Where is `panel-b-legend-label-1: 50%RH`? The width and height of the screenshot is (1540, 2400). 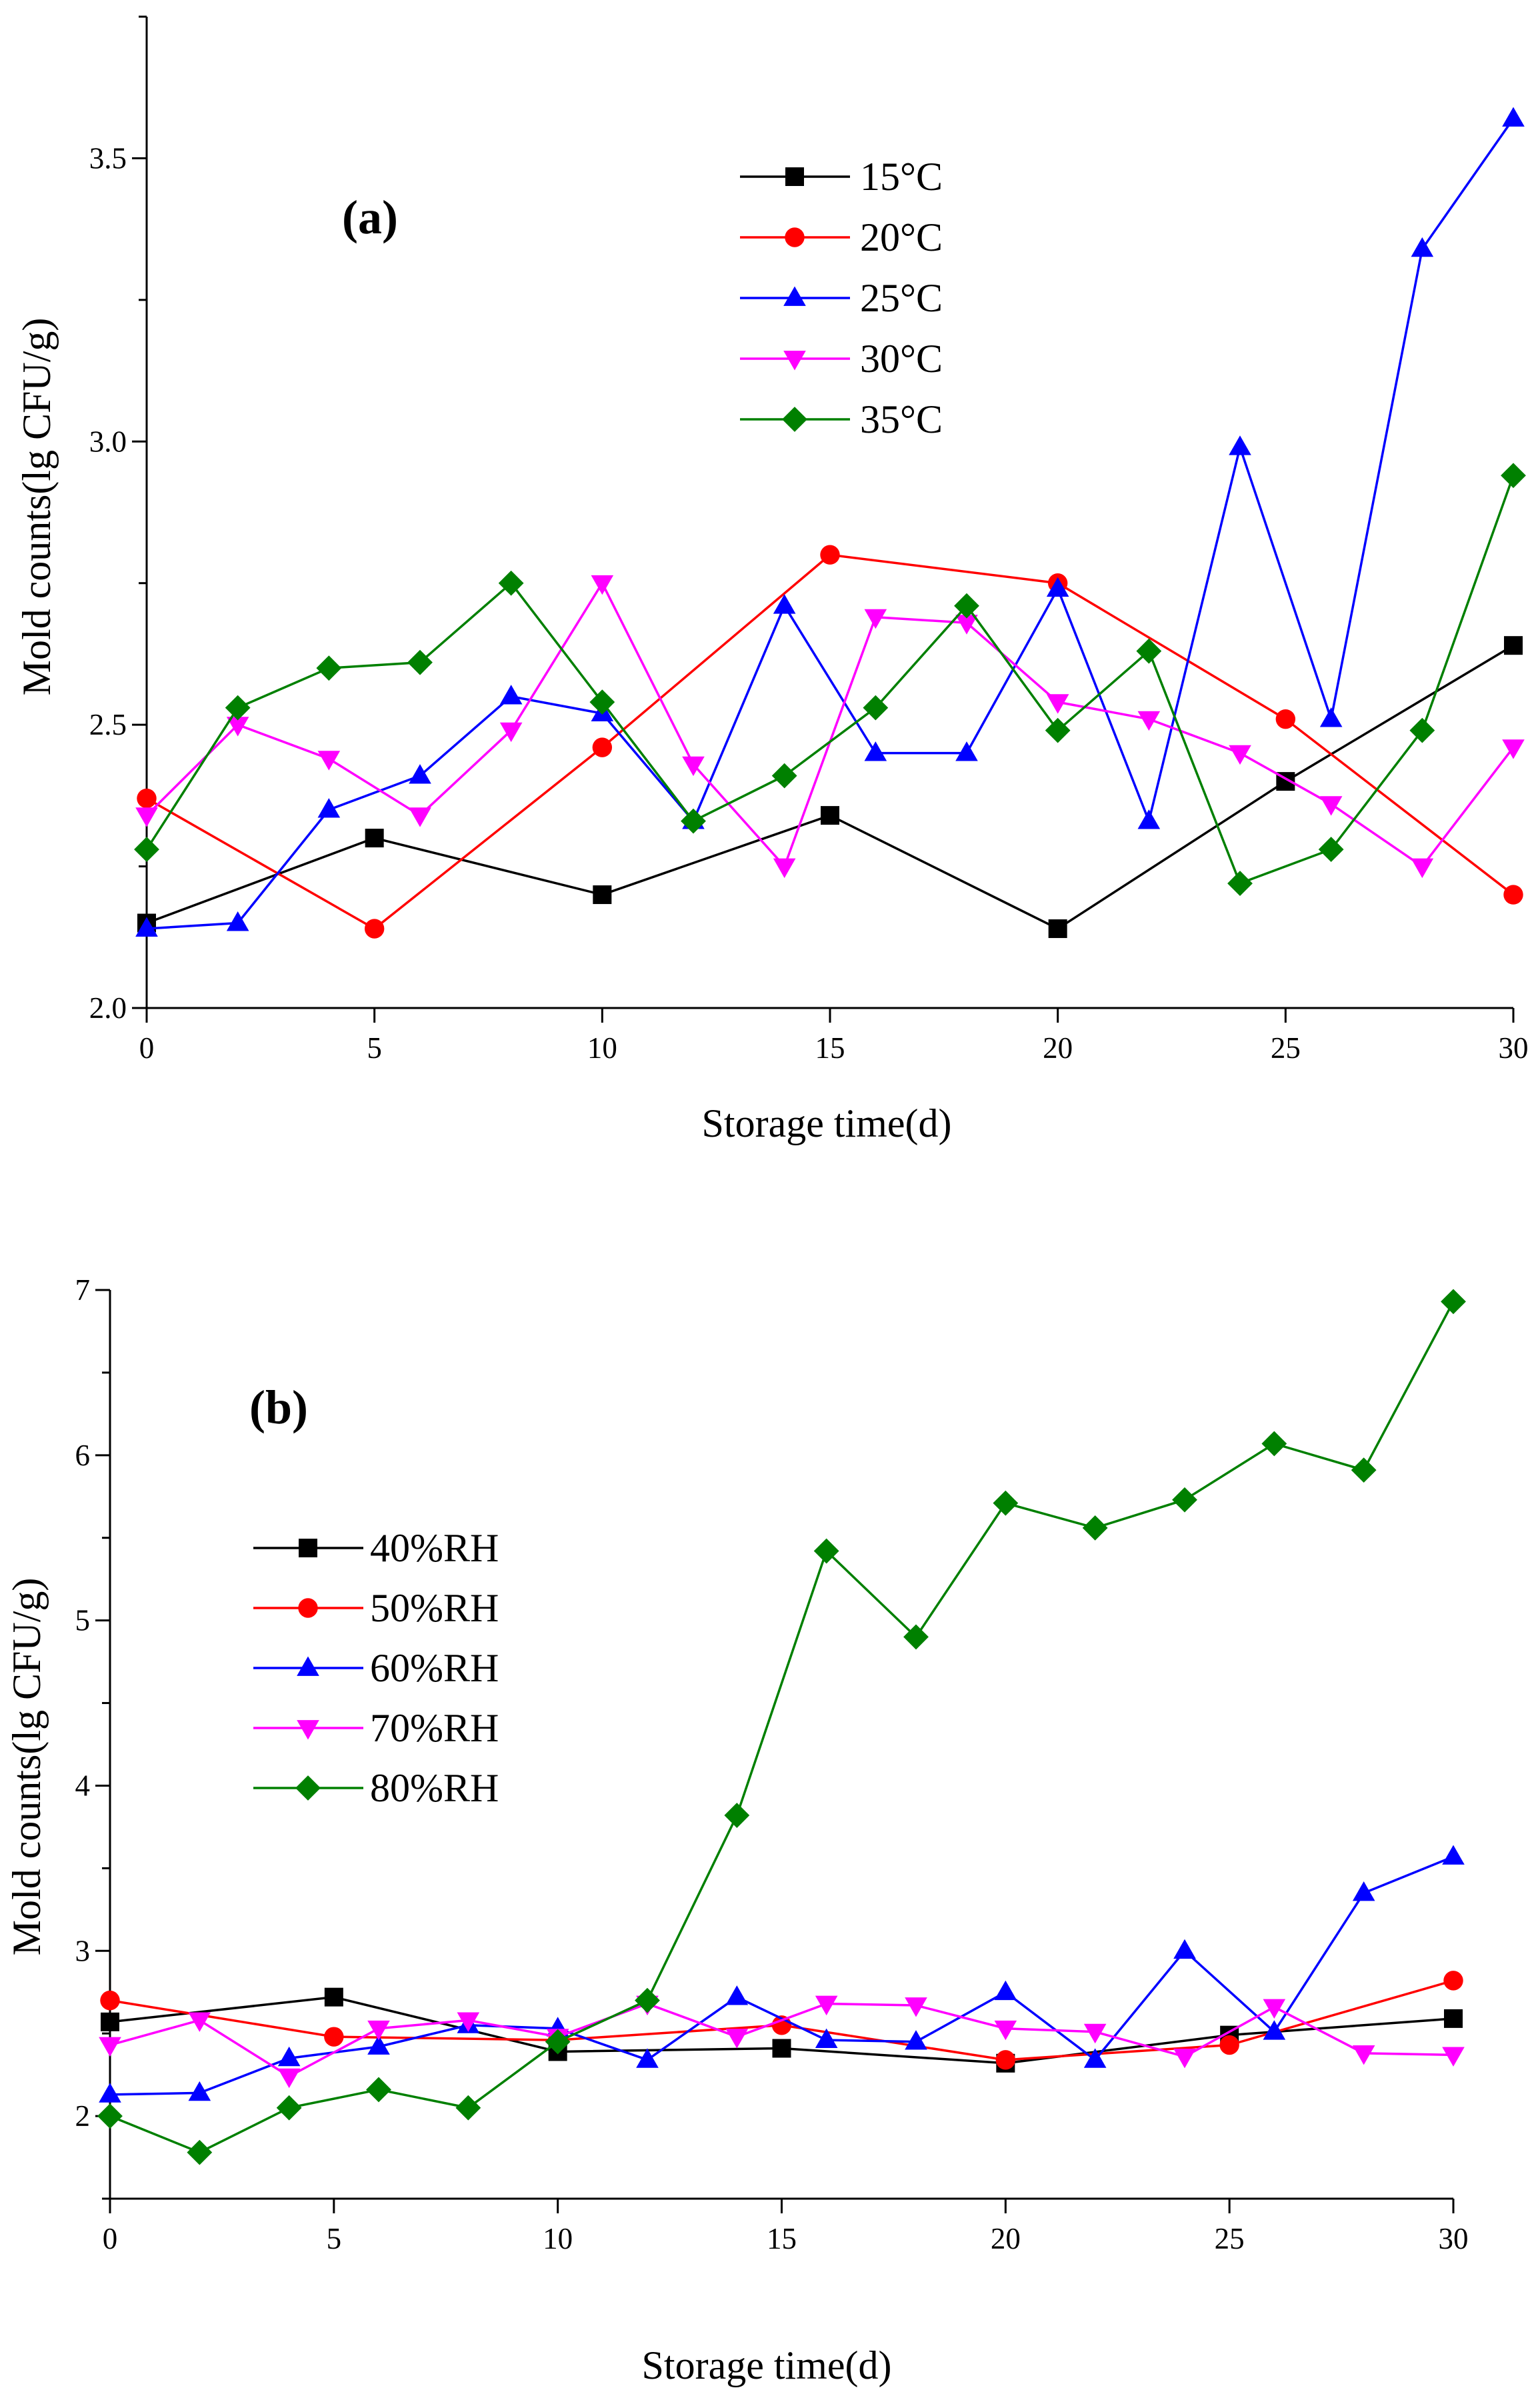 panel-b-legend-label-1: 50%RH is located at coordinates (434, 1608).